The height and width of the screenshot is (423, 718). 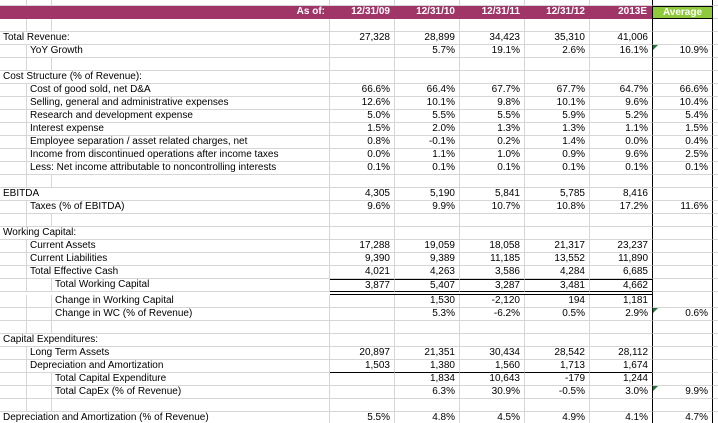 What do you see at coordinates (492, 285) in the screenshot?
I see `cell-value: 3,287` at bounding box center [492, 285].